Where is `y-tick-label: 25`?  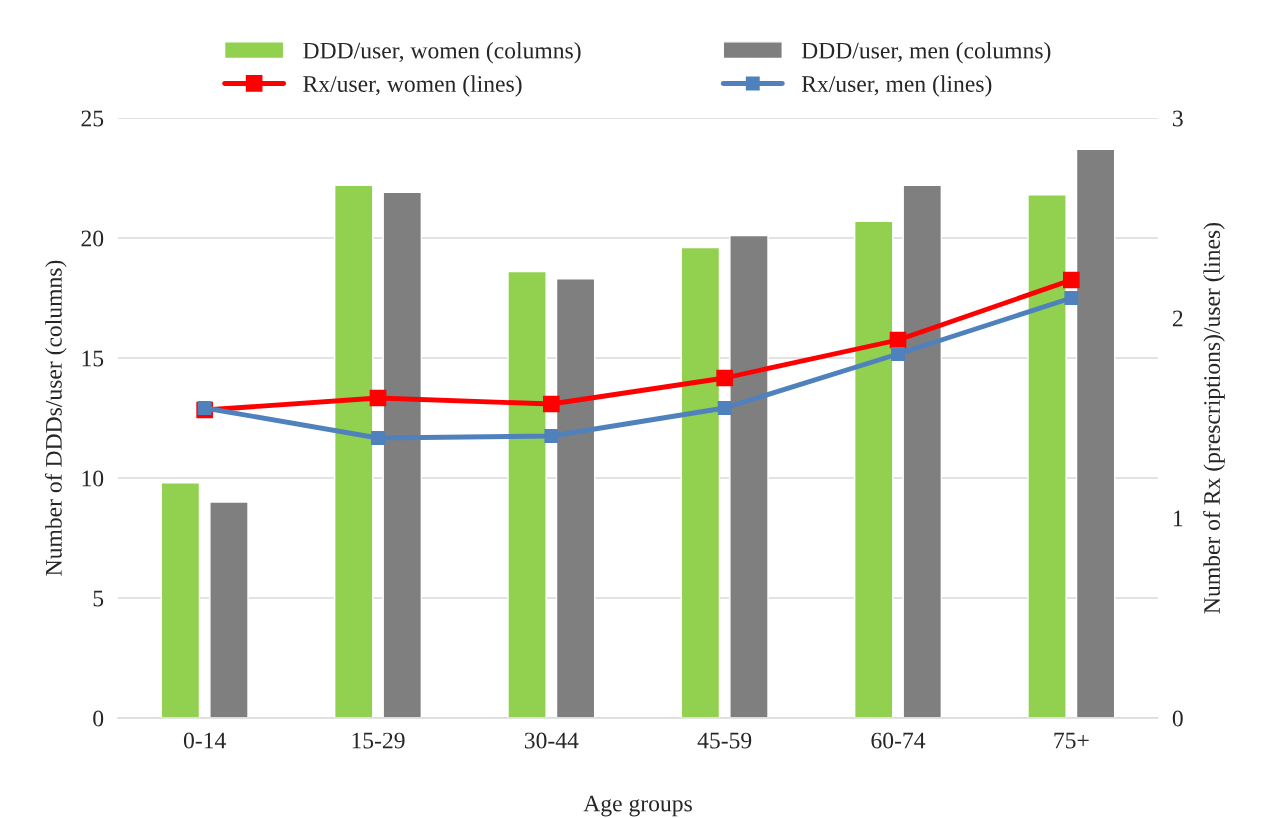 y-tick-label: 25 is located at coordinates (92, 118).